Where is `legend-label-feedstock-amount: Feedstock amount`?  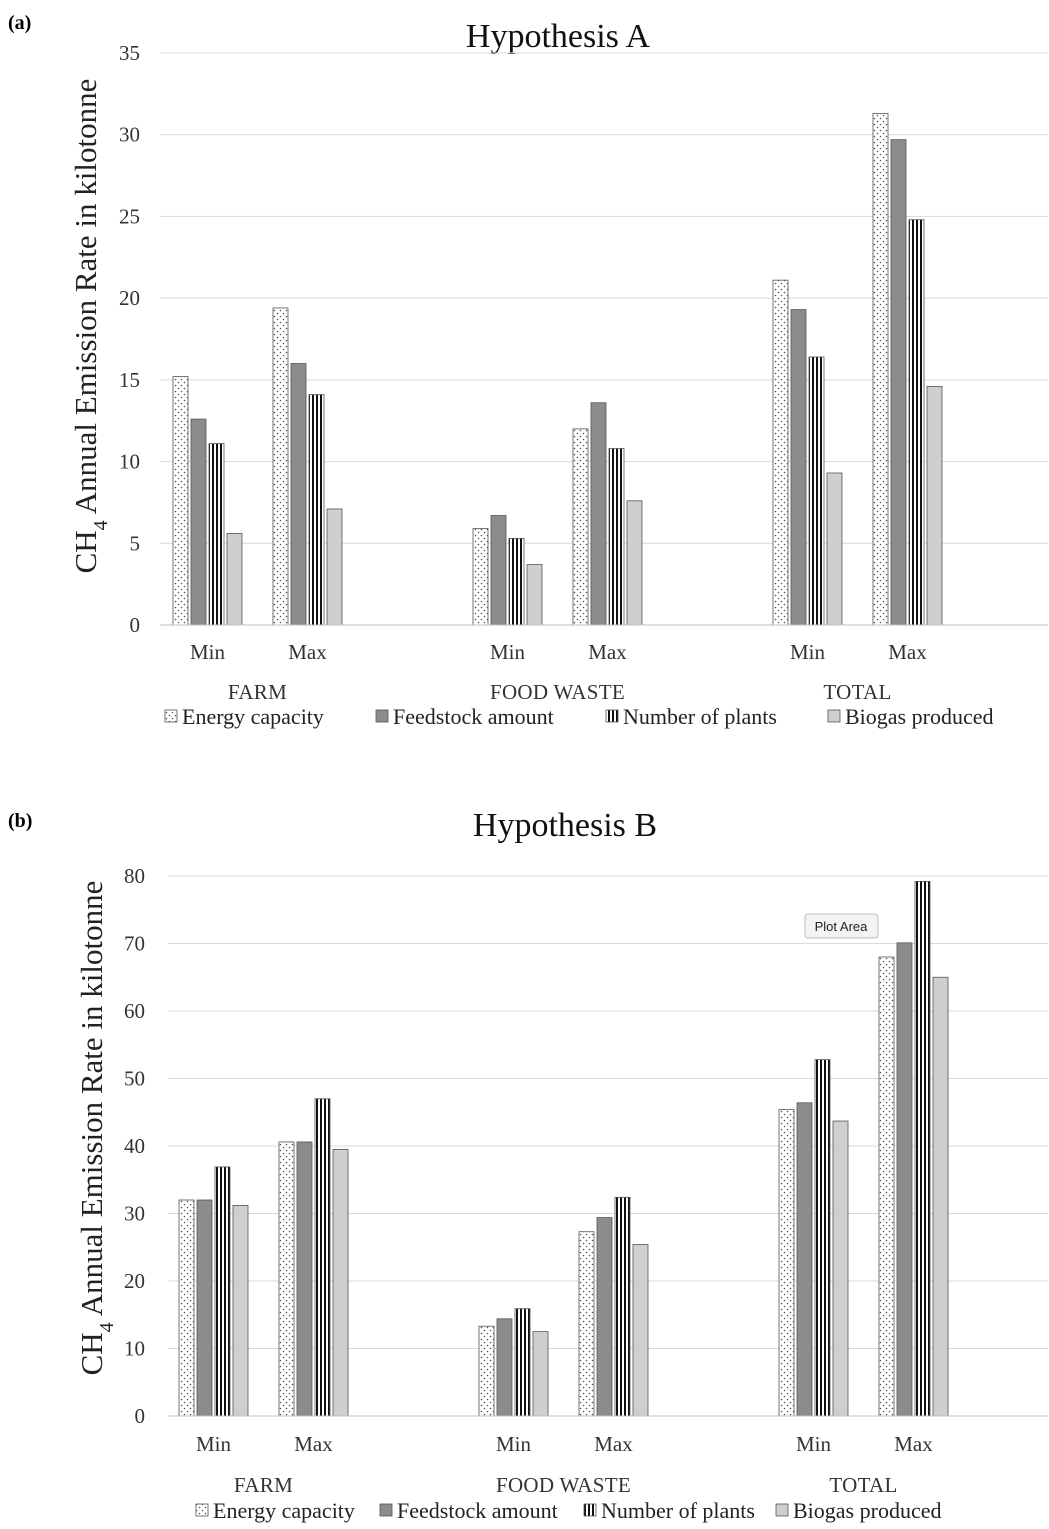
legend-label-feedstock-amount: Feedstock amount is located at coordinates (477, 1510).